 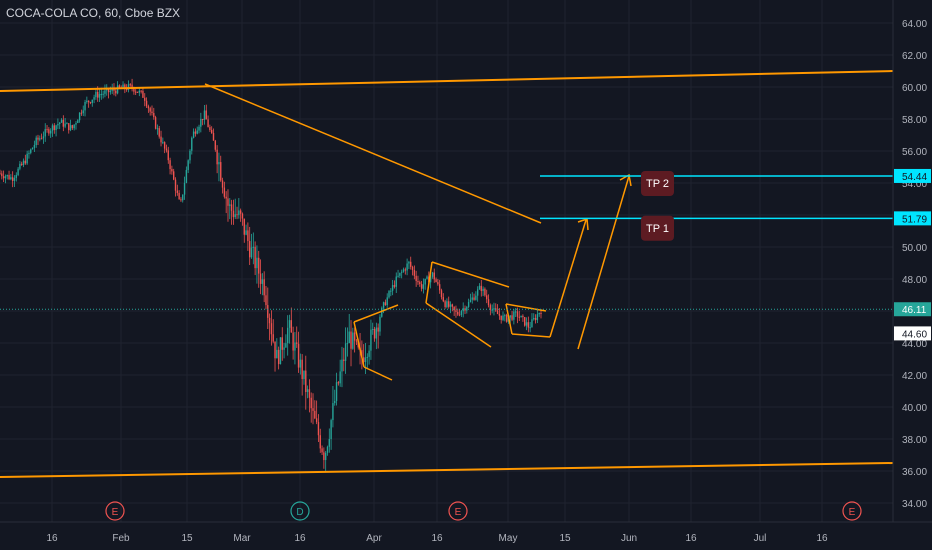 What do you see at coordinates (914, 56) in the screenshot?
I see `price-tick-label: 62.00` at bounding box center [914, 56].